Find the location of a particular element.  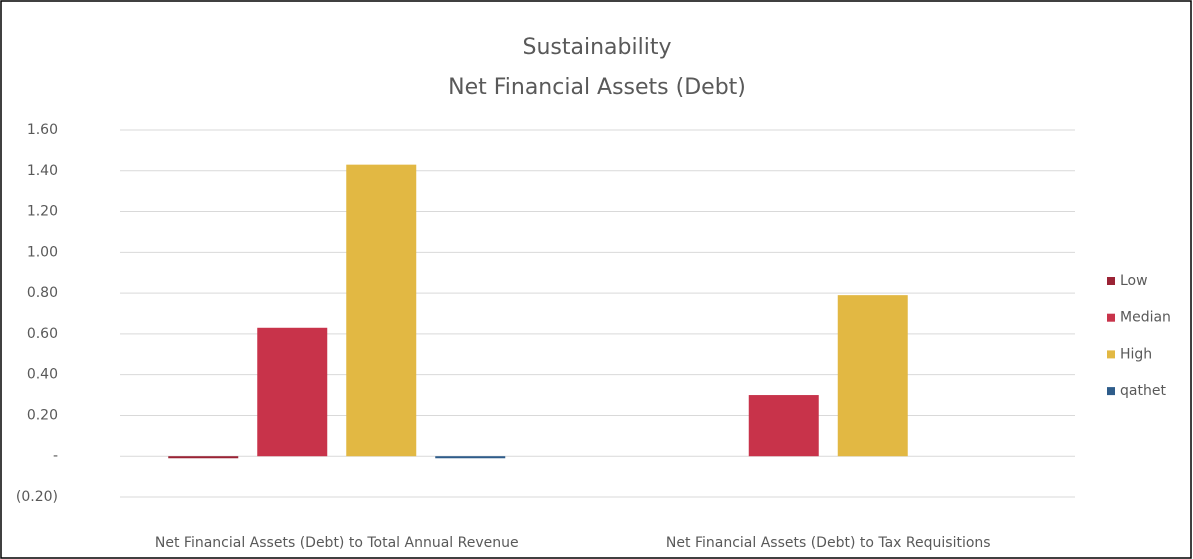

y-tick-label: 1.00 is located at coordinates (42, 252).